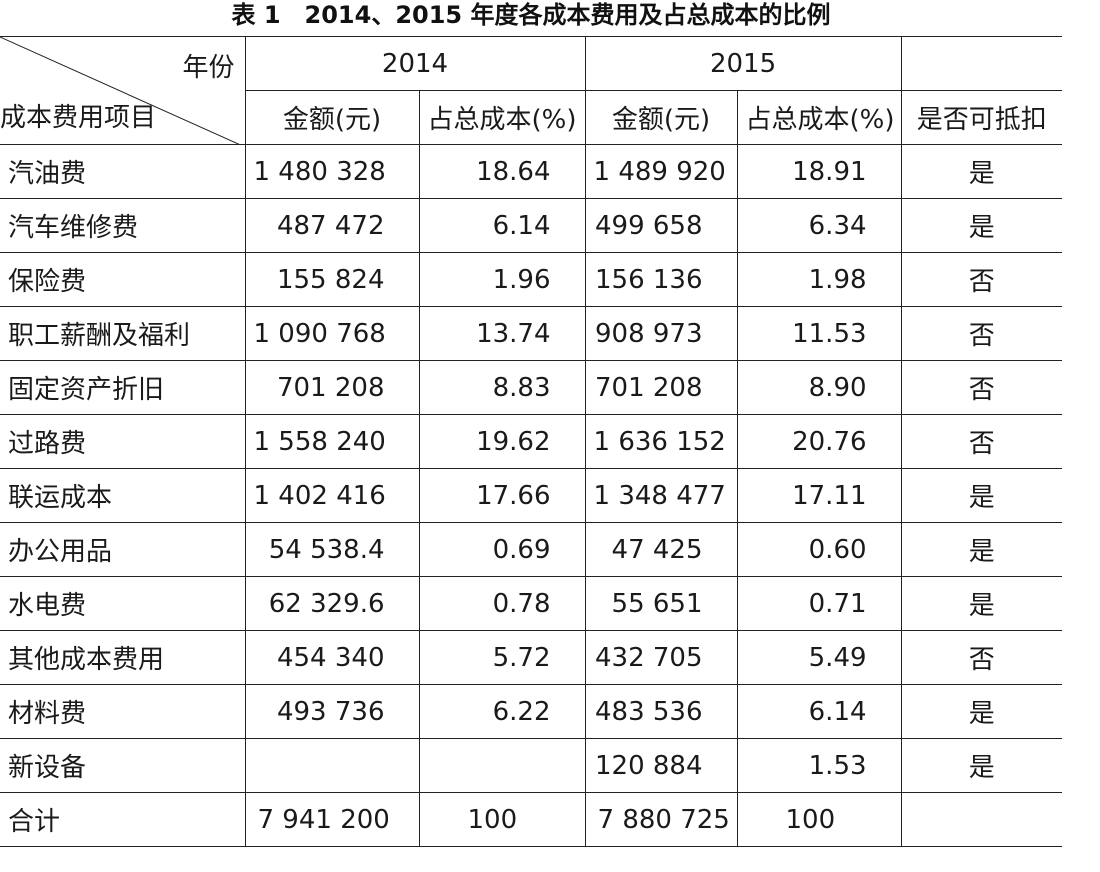  Describe the element at coordinates (502, 225) in the screenshot. I see `percent-2014: 6.14` at that location.